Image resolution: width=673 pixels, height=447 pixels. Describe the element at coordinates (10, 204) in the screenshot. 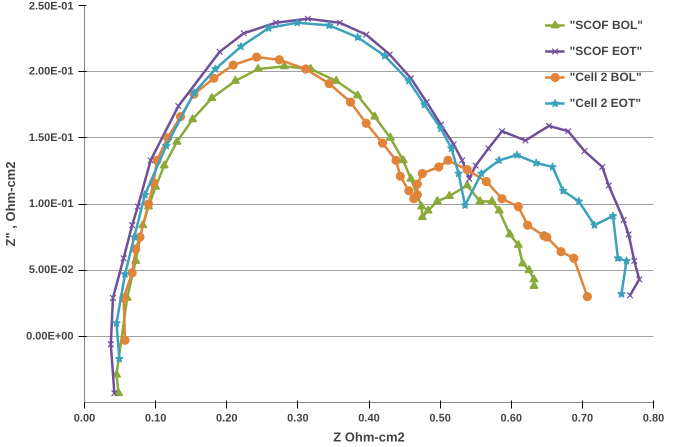

I see `y-axis-title: Z" , Ohm-cm2` at that location.